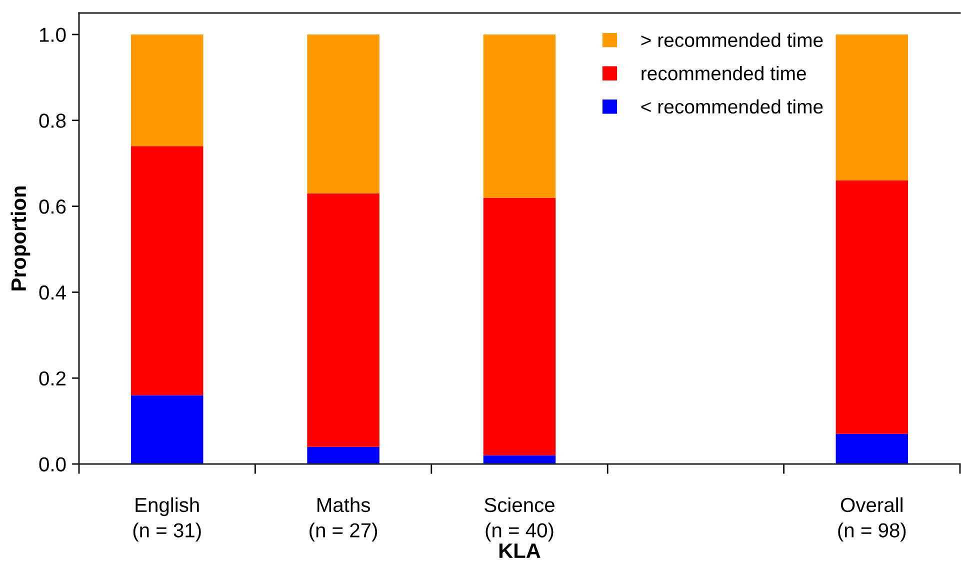 This screenshot has height=563, width=961. I want to click on legend-label: < recommended time, so click(732, 106).